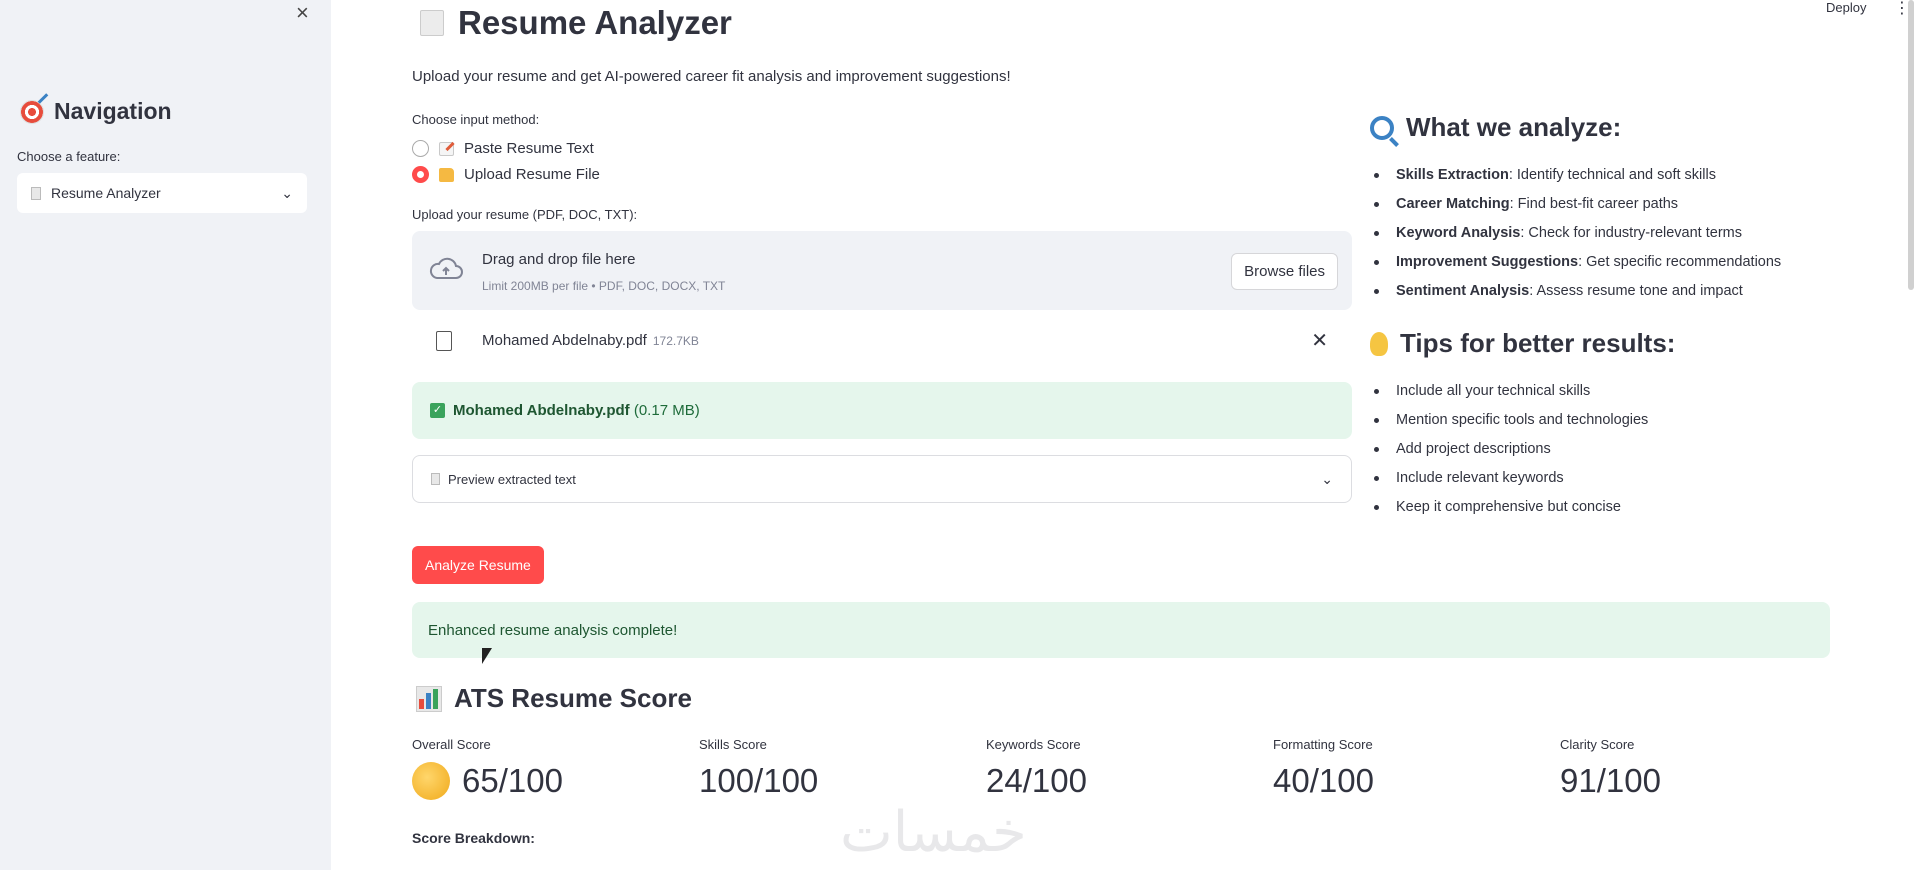  I want to click on magnifier-icon, so click(1382, 127).